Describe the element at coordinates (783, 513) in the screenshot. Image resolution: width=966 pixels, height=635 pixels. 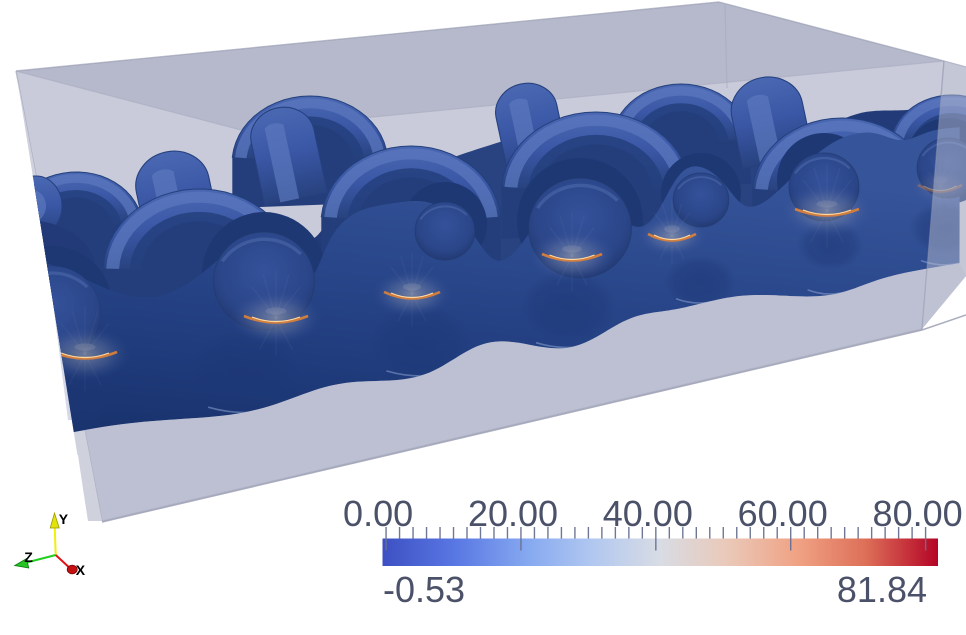
I see `svg-text: 60.00` at that location.